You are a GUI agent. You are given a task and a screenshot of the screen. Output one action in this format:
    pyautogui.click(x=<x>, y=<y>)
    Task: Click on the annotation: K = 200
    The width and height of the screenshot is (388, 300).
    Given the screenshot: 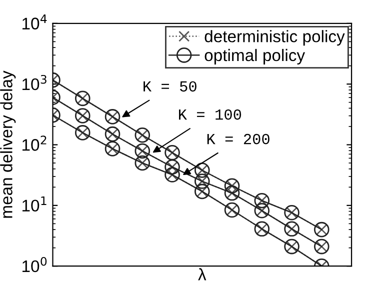 What is the action you would take?
    pyautogui.click(x=238, y=139)
    